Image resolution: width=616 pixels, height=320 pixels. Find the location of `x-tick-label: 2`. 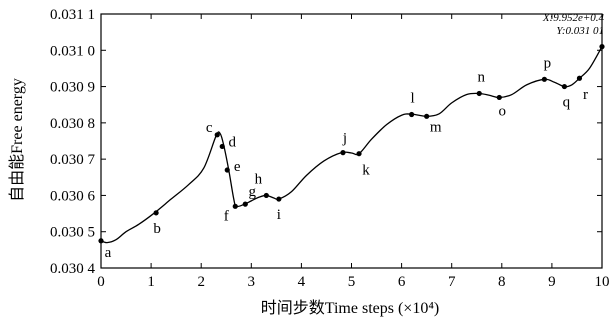

x-tick-label: 2 is located at coordinates (201, 282).